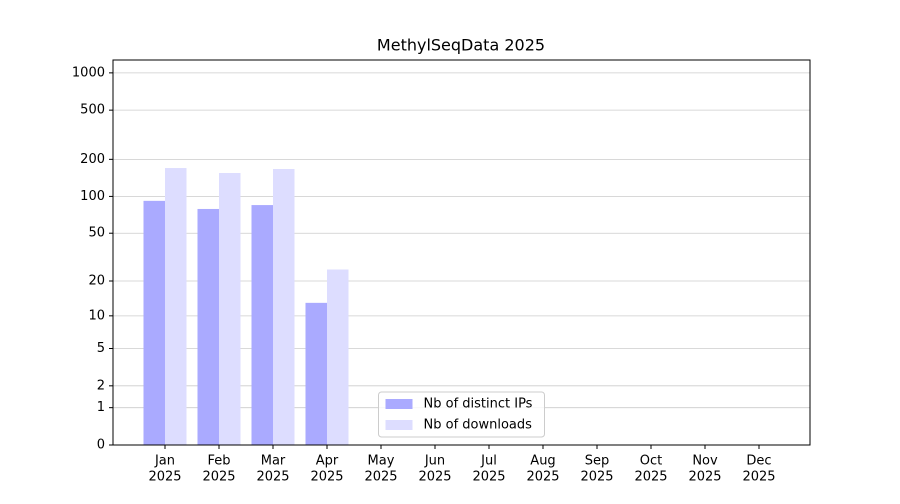 The image size is (900, 504). What do you see at coordinates (434, 461) in the screenshot?
I see `x-tick-label: Jun` at bounding box center [434, 461].